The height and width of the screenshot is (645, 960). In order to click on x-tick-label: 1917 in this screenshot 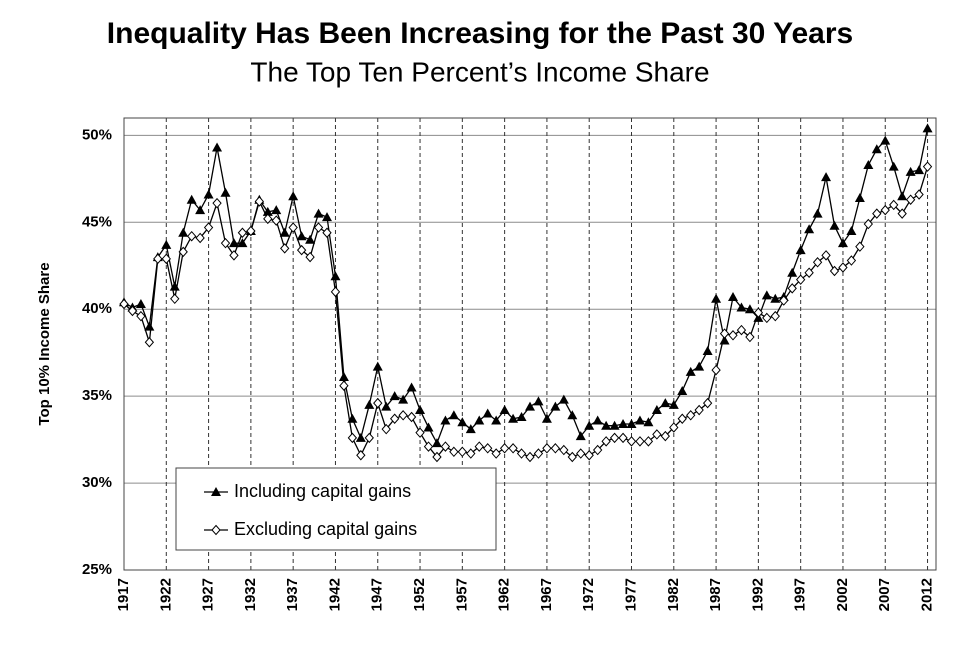, I will do `click(123, 594)`.